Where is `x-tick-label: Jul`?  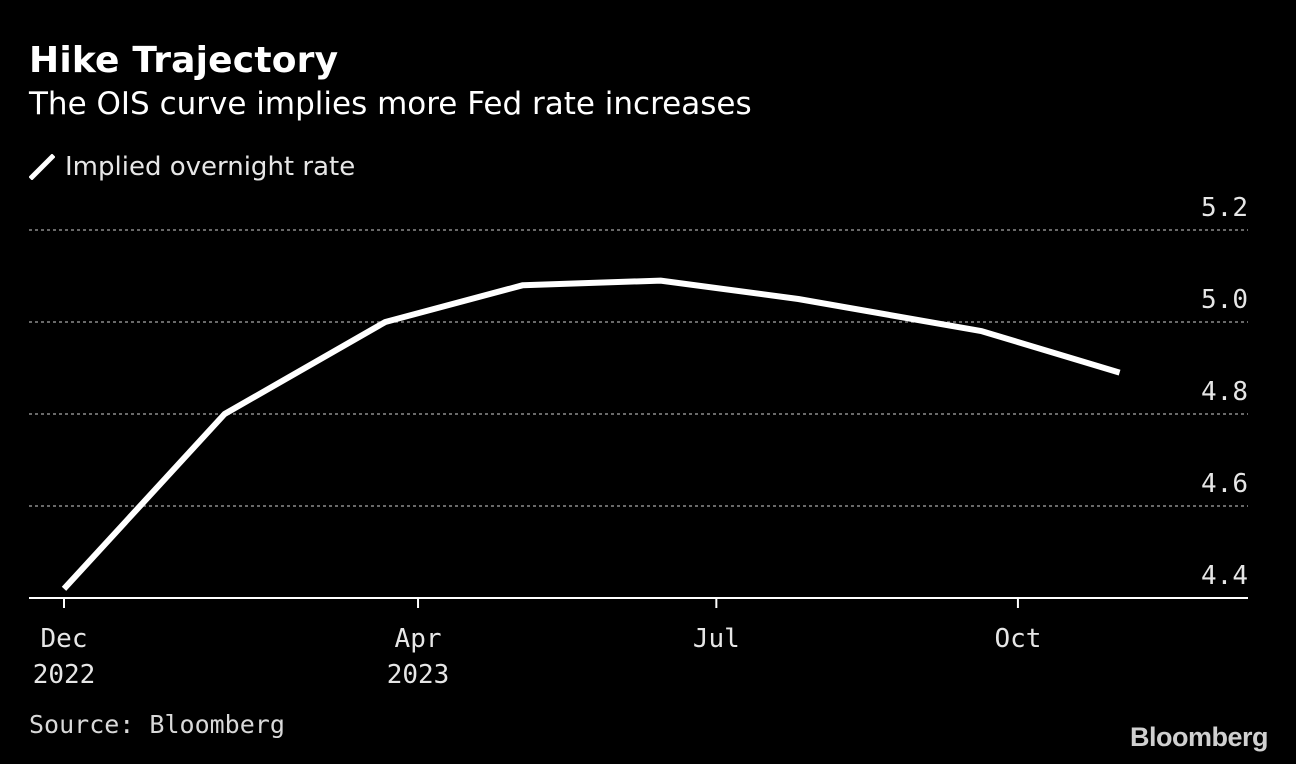 x-tick-label: Jul is located at coordinates (716, 639).